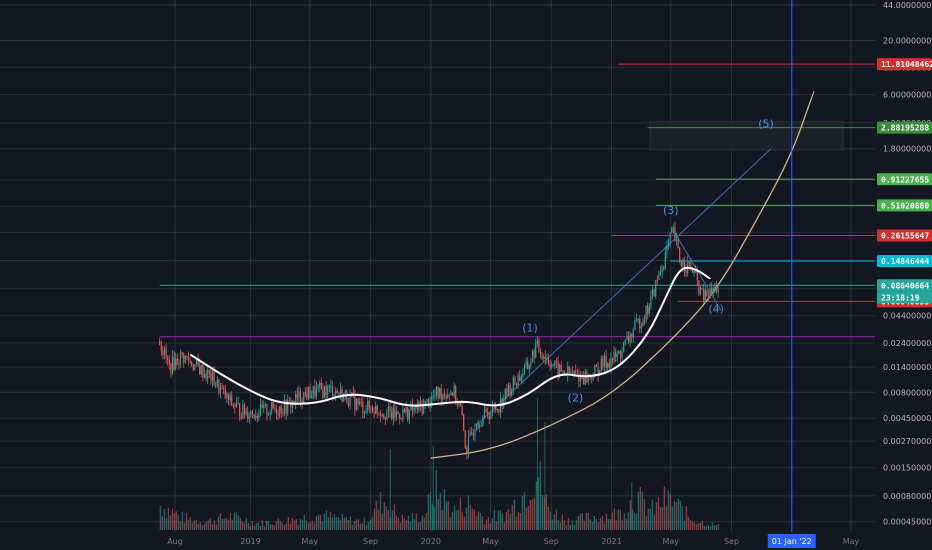  Describe the element at coordinates (907, 441) in the screenshot. I see `y-tick-label: 0.00270000` at that location.